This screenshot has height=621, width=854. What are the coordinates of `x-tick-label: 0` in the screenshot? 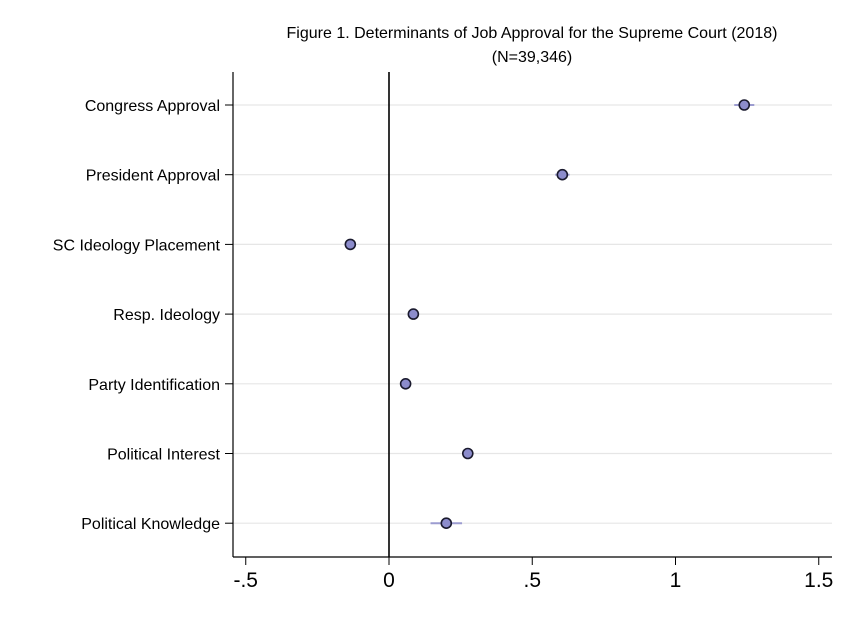 It's located at (389, 580).